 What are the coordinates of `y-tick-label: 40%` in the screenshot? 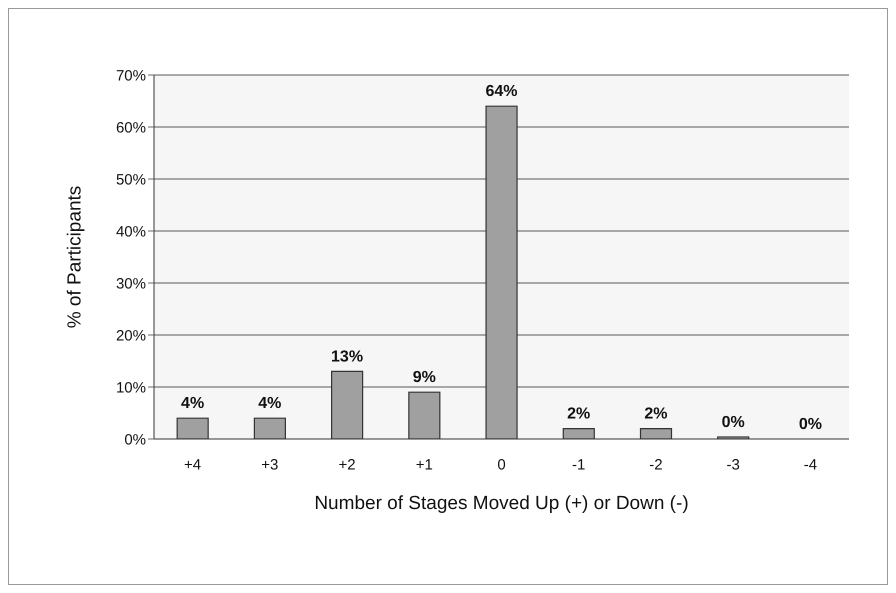 It's located at (131, 231).